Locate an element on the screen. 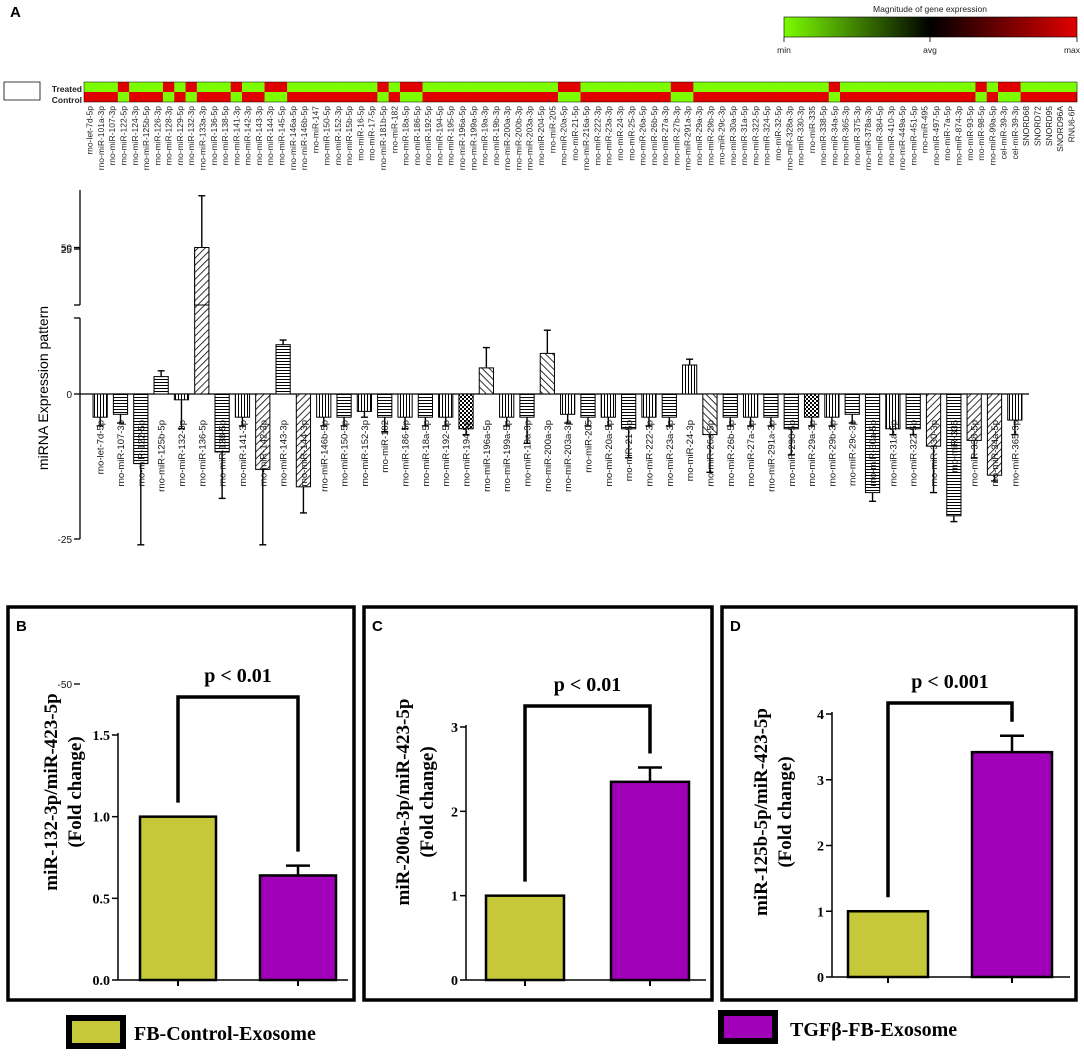 This screenshot has height=1057, width=1084. expression-category-label: rno-miR-34a-5p is located at coordinates (995, 453).